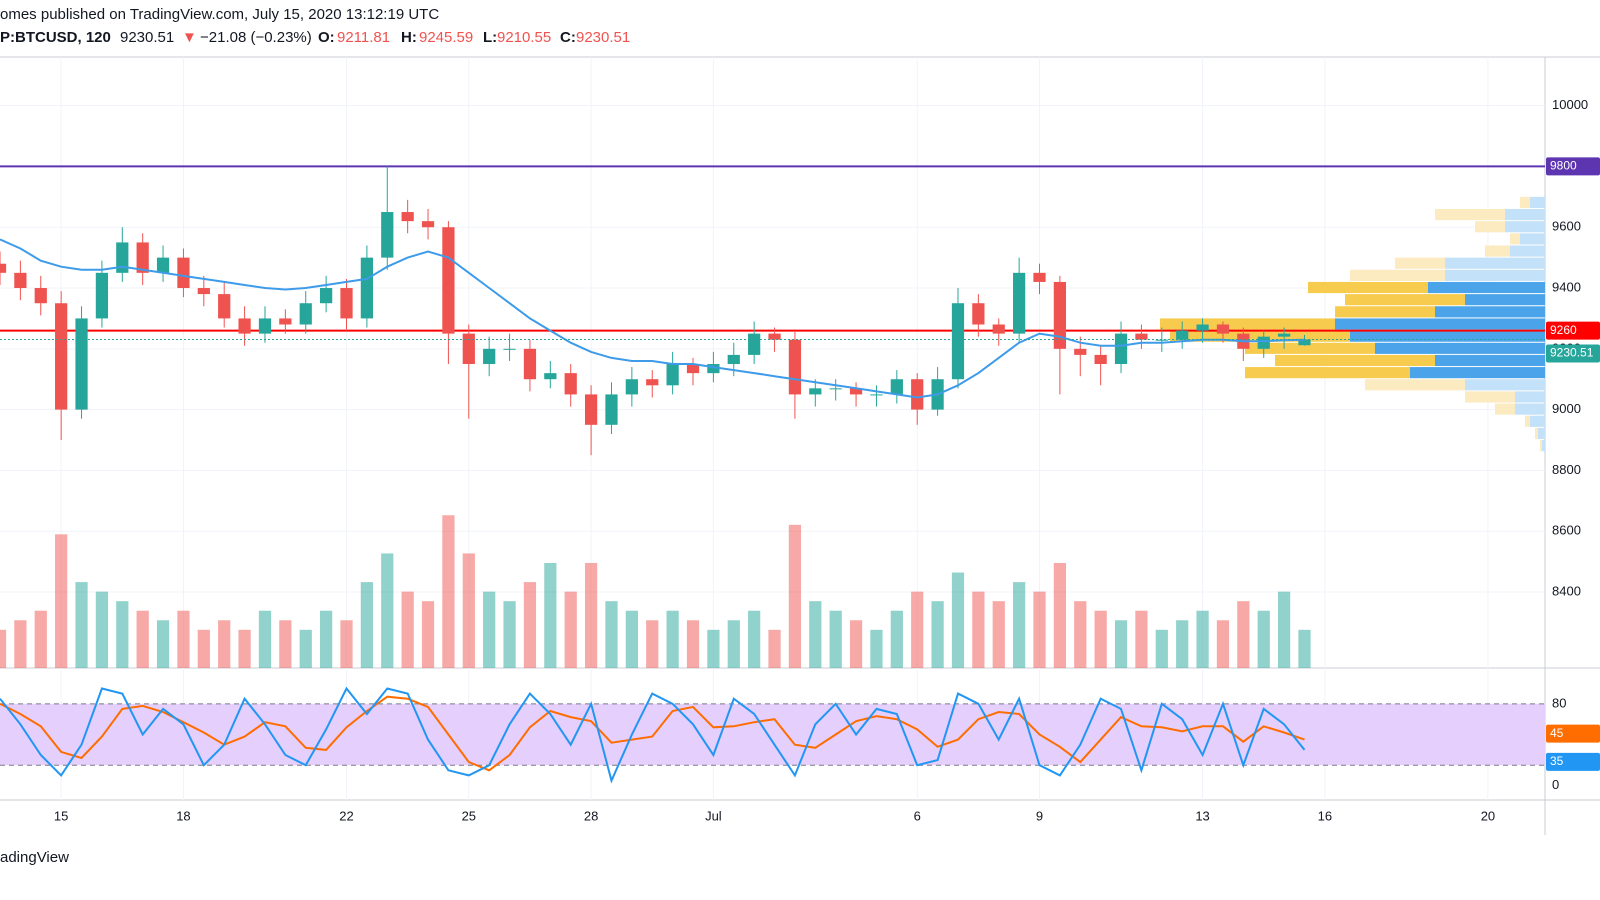 Image resolution: width=1600 pixels, height=900 pixels. I want to click on close-value: 9230.51, so click(603, 37).